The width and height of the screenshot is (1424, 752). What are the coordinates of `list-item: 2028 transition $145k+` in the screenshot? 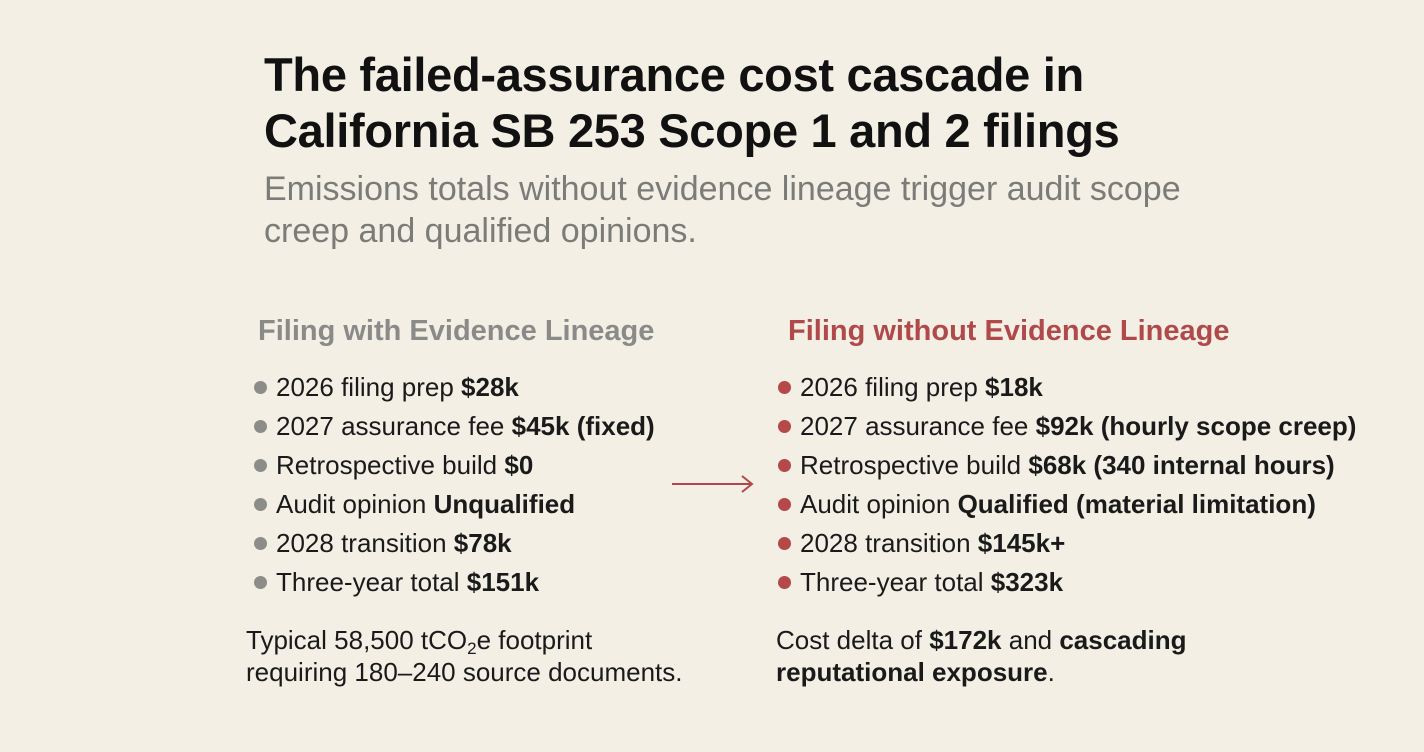 It's located at (1086, 543).